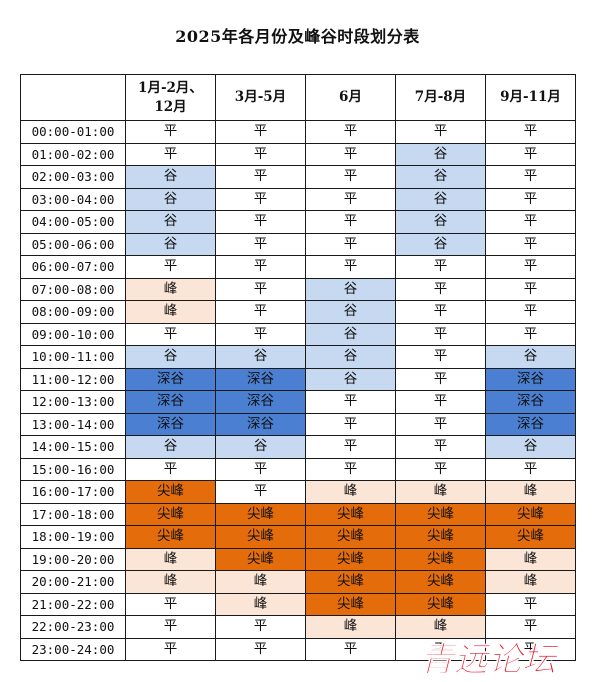 The height and width of the screenshot is (682, 595). I want to click on time-slot-cell: 04:00-05:00, so click(73, 222).